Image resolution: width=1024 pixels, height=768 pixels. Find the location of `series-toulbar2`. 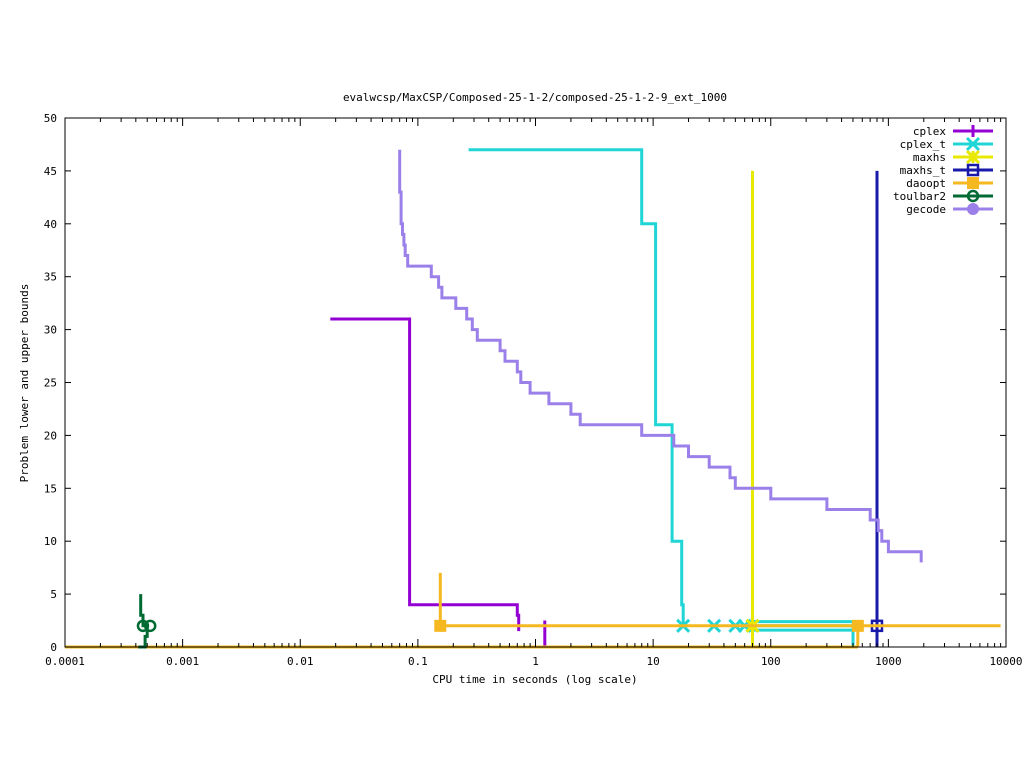

series-toulbar2 is located at coordinates (146, 621).